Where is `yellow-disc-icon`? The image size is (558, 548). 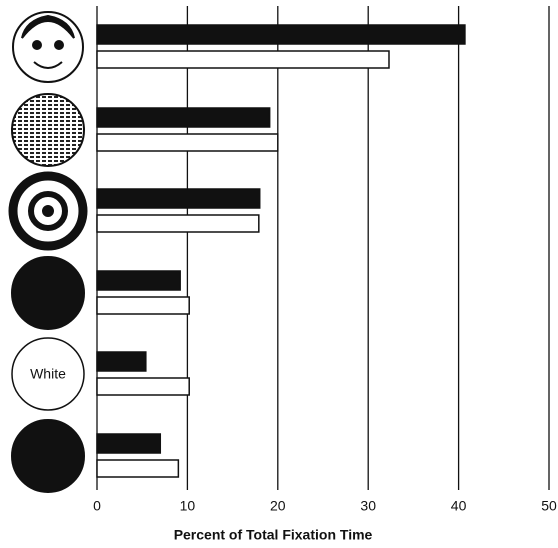
yellow-disc-icon is located at coordinates (48, 456).